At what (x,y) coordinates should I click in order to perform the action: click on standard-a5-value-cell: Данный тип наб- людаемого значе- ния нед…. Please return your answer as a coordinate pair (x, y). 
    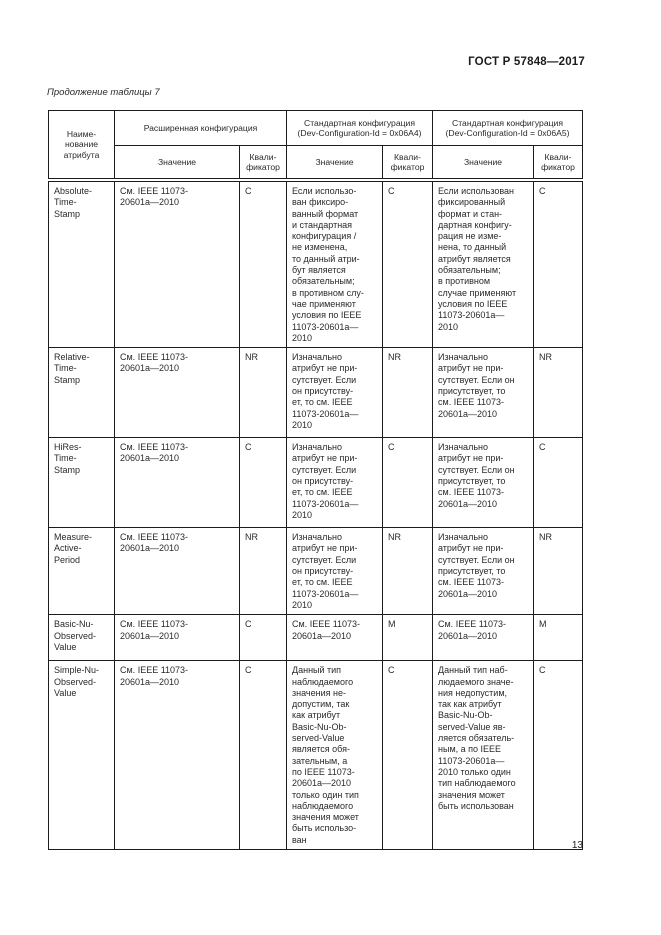
    Looking at the image, I should click on (483, 755).